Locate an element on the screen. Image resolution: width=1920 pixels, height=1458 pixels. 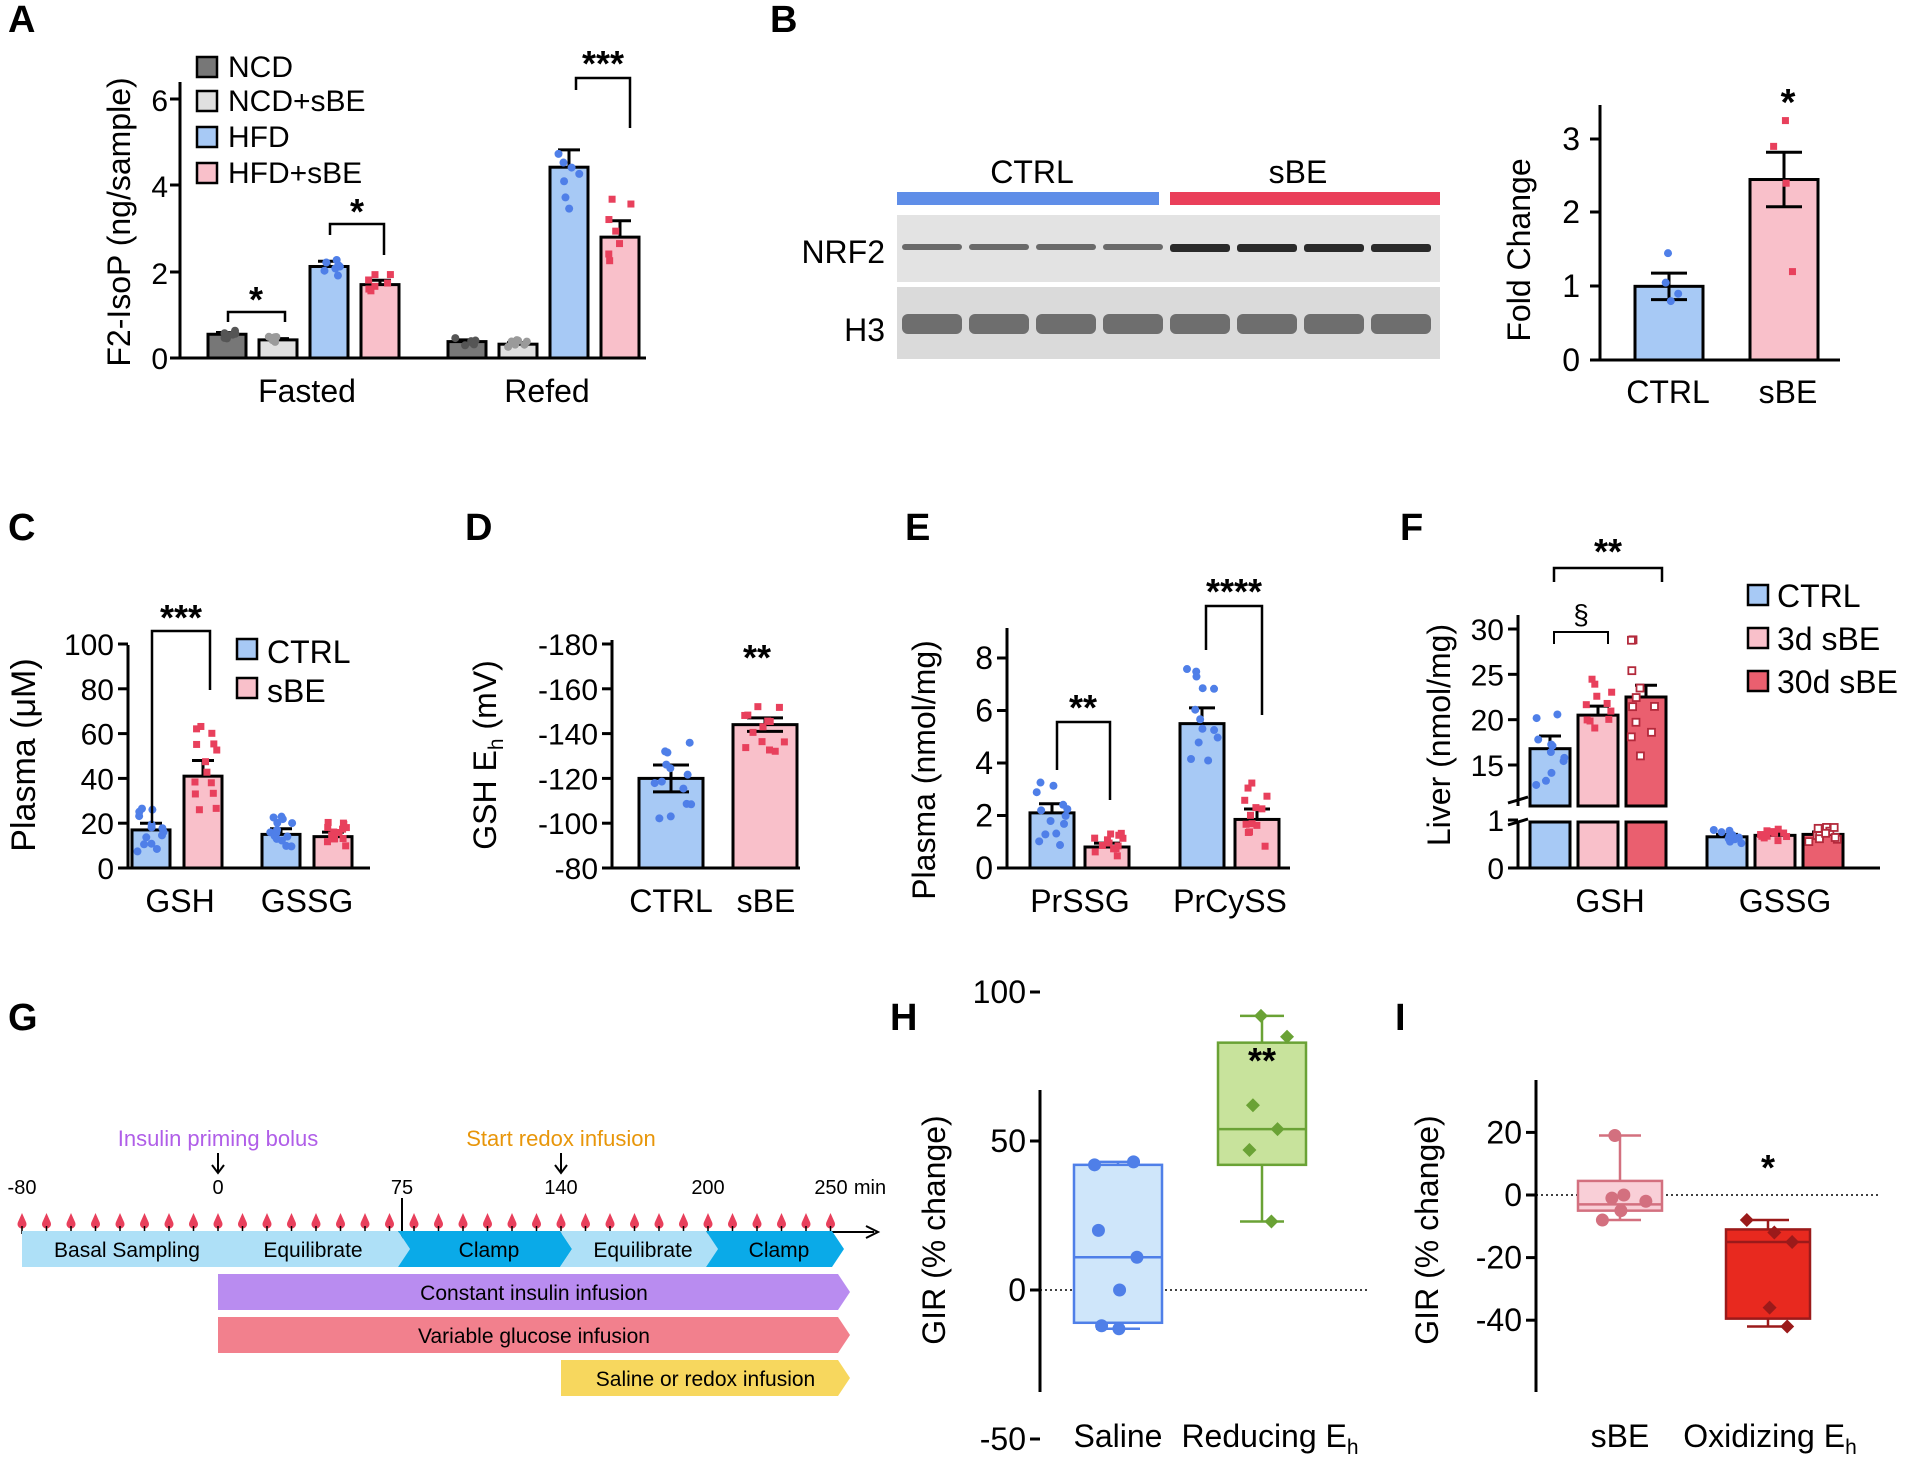
panel-label-e: E is located at coordinates (917, 528).